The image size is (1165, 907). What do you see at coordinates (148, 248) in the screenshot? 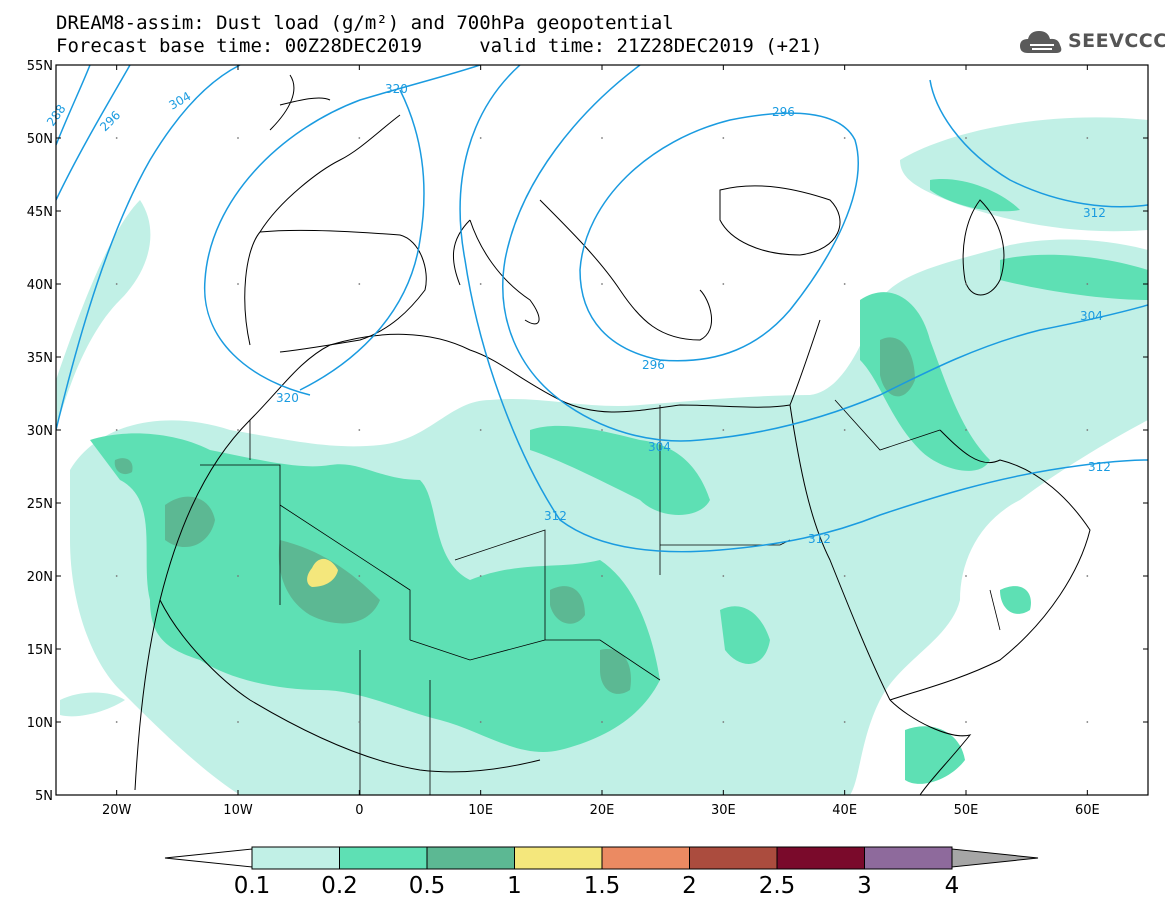
I see `contour-304-west` at bounding box center [148, 248].